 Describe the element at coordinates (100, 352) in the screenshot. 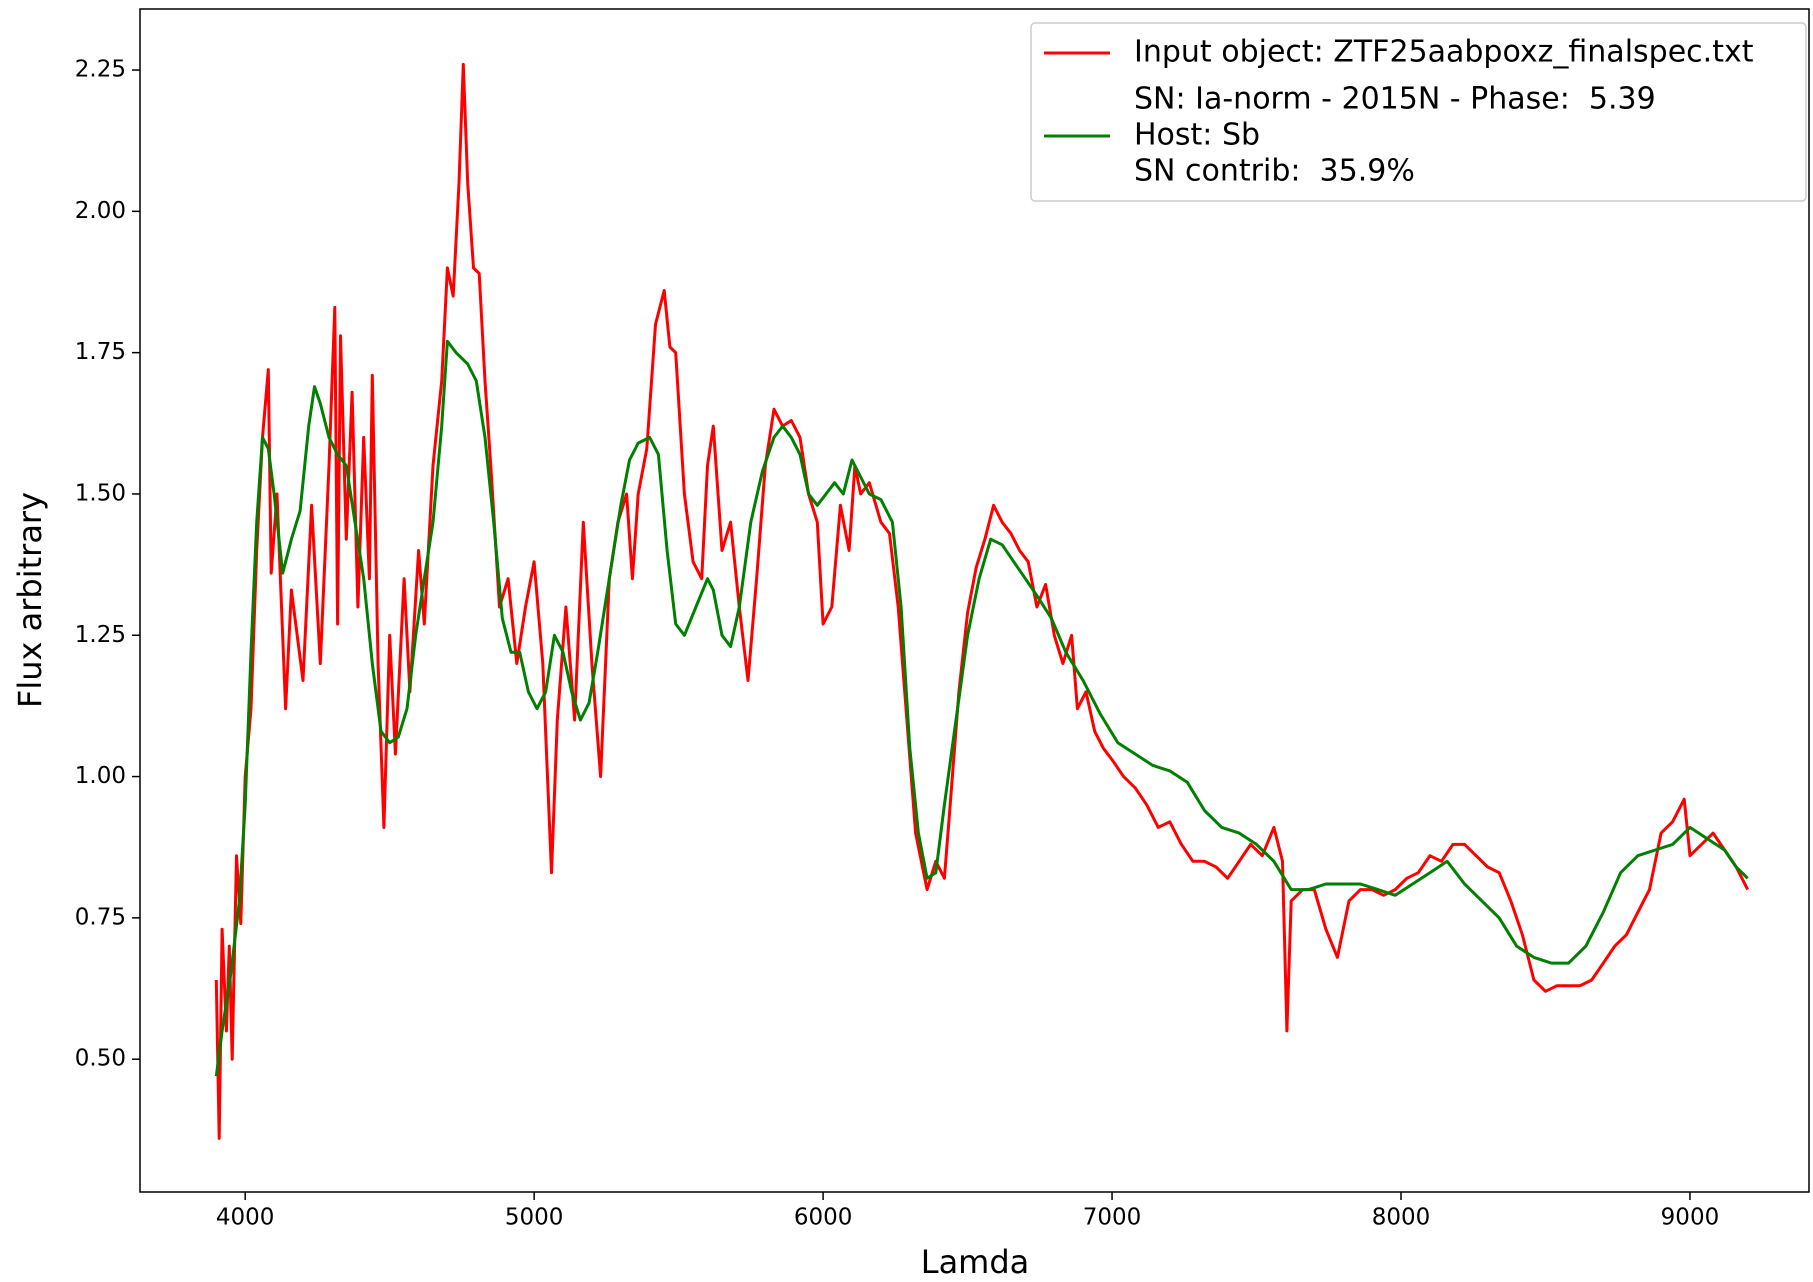

I see `y-tick-label: 1.75` at that location.